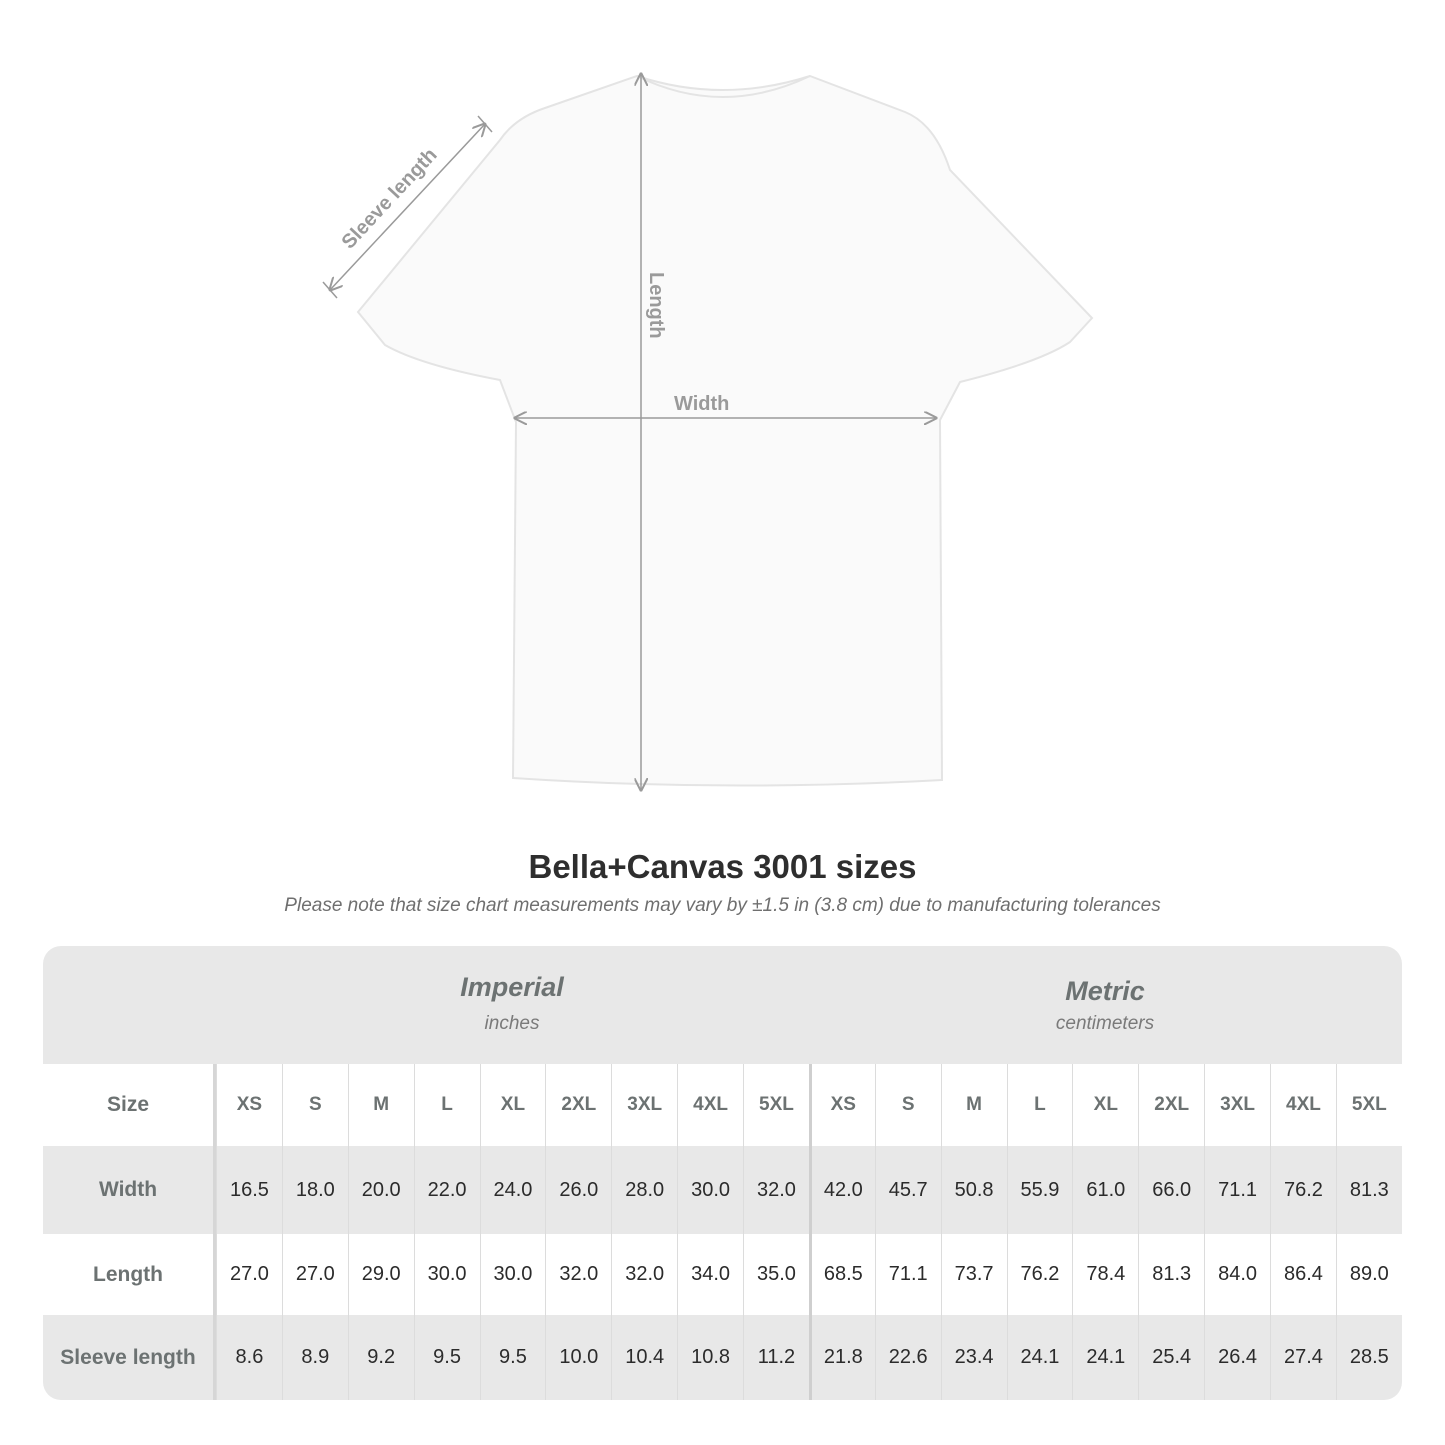 The width and height of the screenshot is (1445, 1445). I want to click on value-cell: 22.0, so click(446, 1190).